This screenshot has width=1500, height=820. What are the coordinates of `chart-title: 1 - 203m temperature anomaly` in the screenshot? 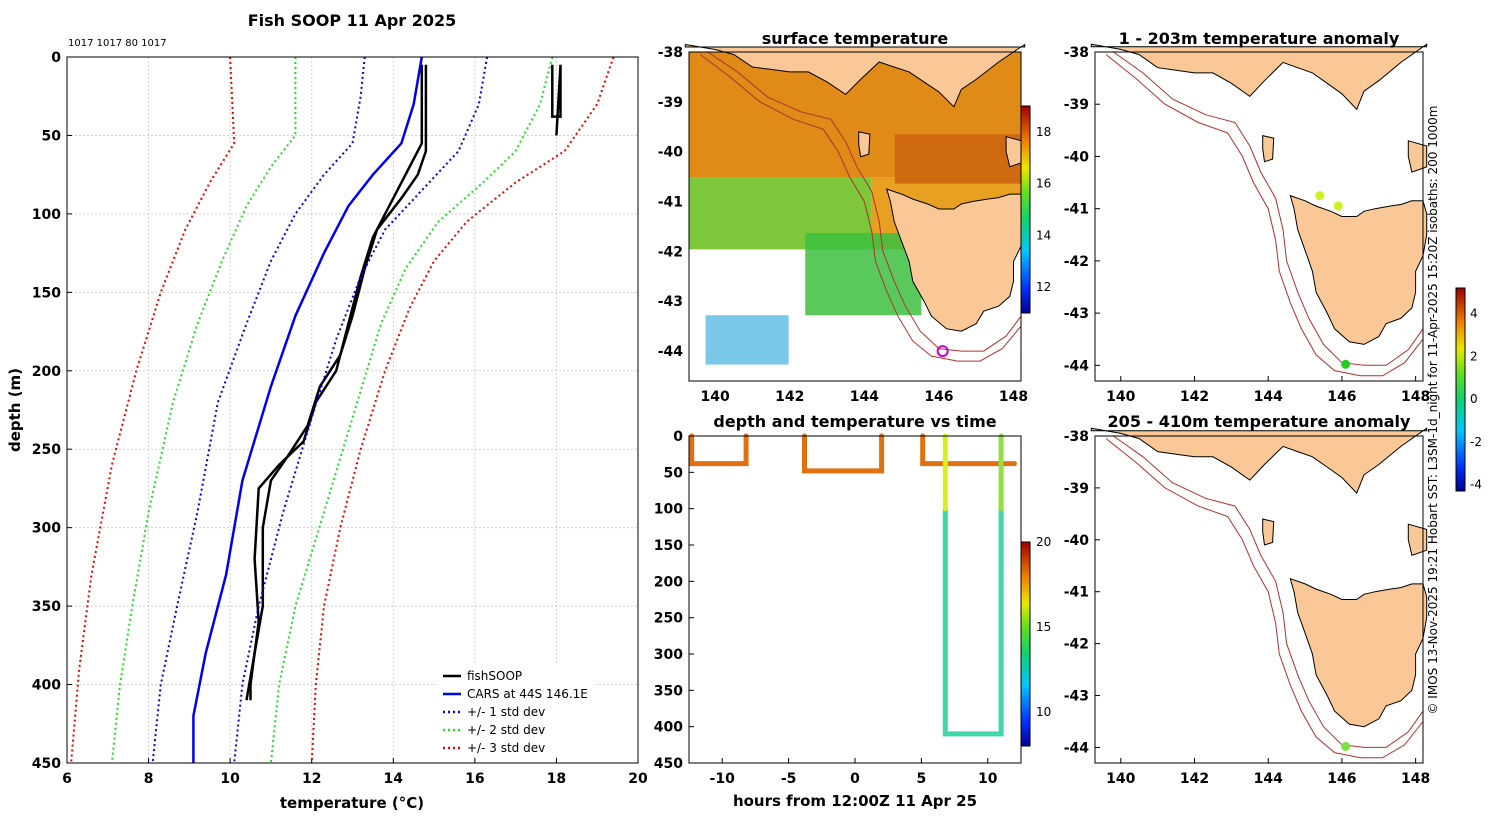 It's located at (1259, 38).